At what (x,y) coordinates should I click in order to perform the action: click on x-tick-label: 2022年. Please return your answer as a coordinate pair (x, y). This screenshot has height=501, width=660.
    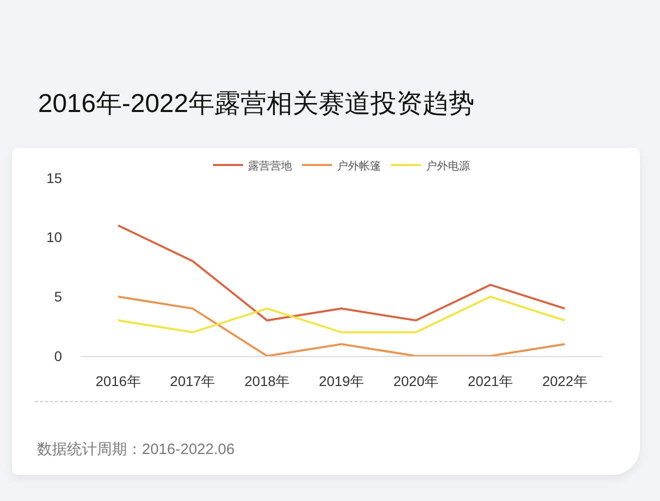
    Looking at the image, I should click on (565, 380).